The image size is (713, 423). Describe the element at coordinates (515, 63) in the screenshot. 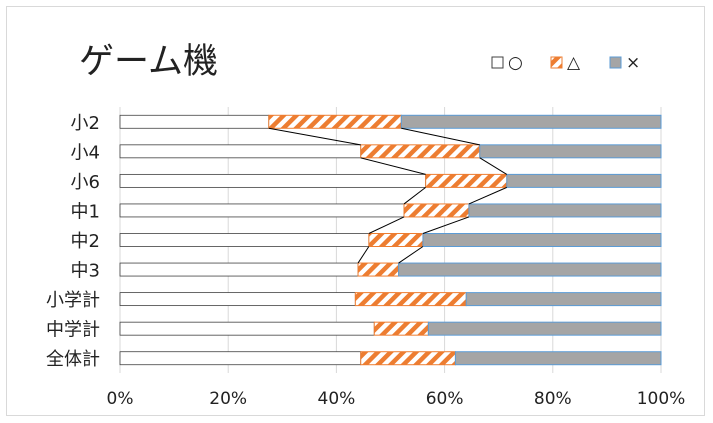

I see `legend-label: ○` at that location.